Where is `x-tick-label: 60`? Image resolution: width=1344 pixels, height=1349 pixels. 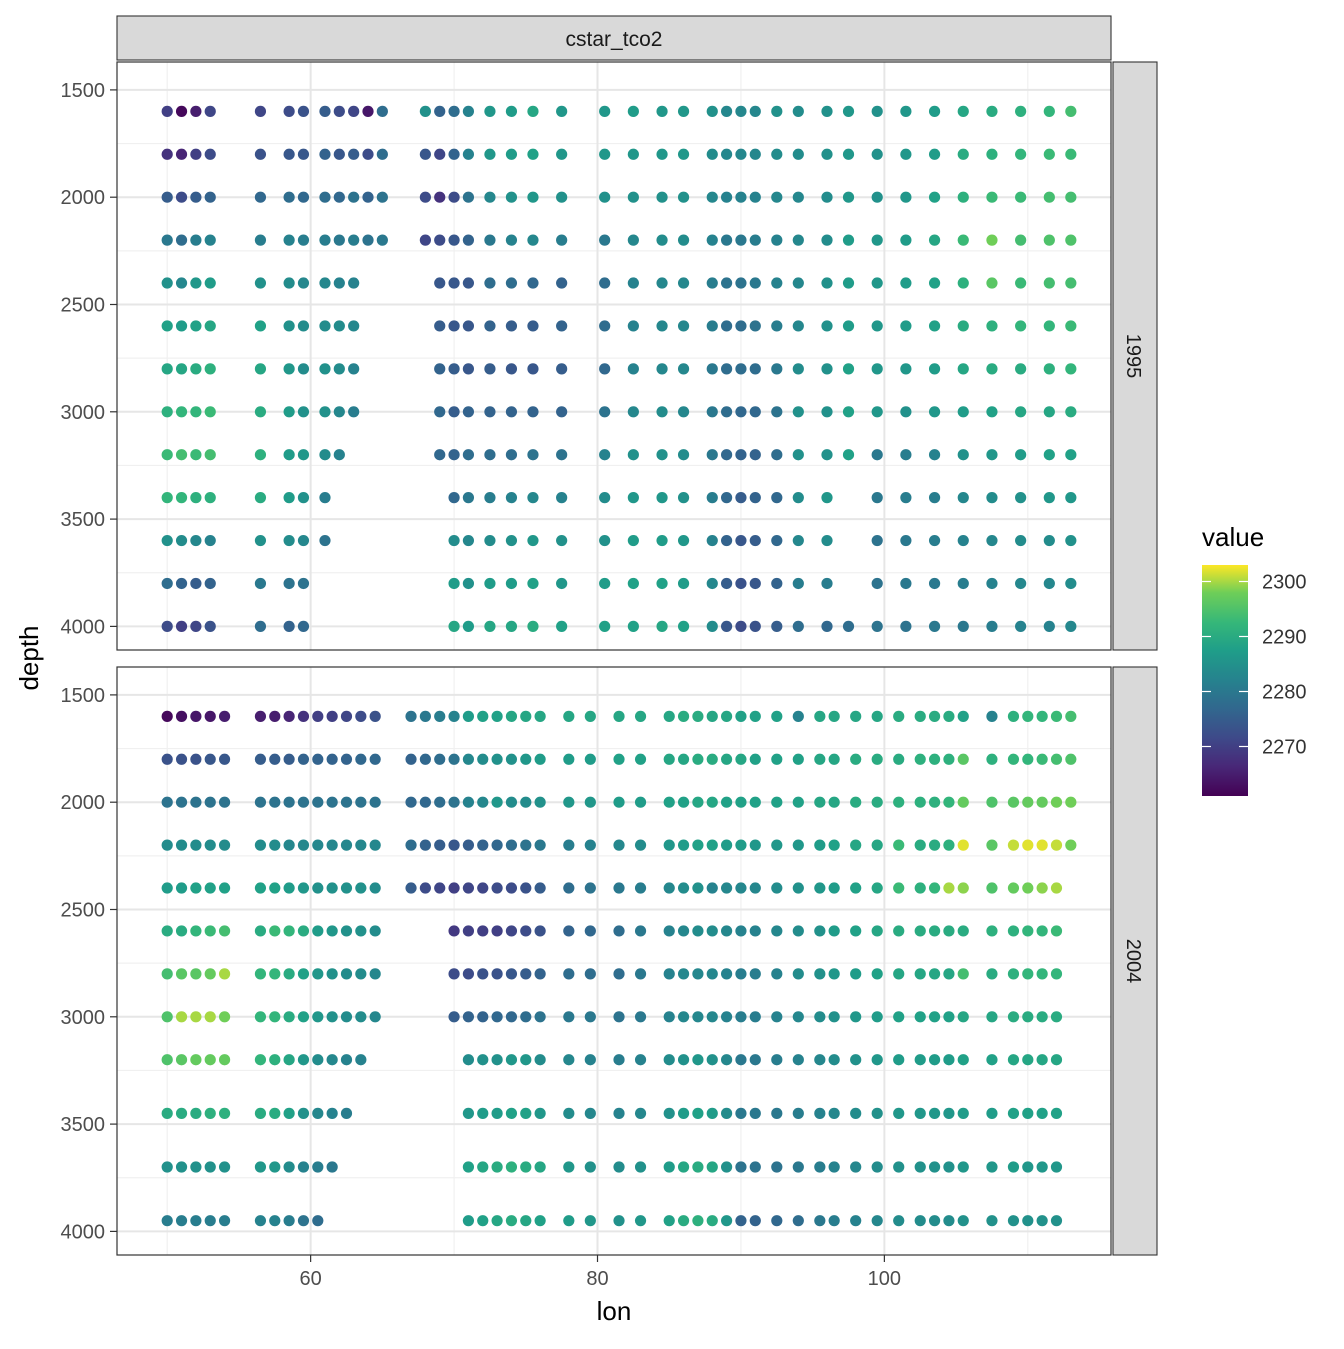 x-tick-label: 60 is located at coordinates (311, 1279).